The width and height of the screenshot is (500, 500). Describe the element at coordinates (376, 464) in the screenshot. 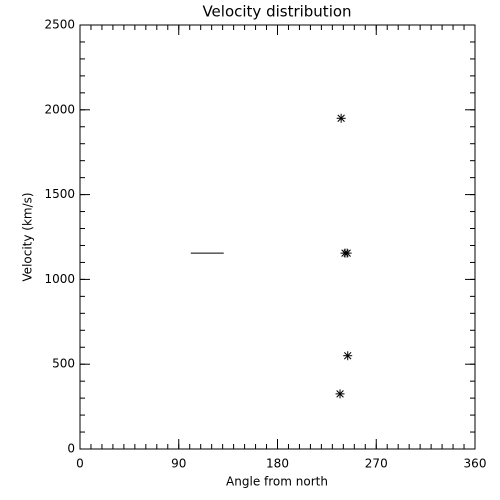

I see `x-tick-label: 270` at that location.